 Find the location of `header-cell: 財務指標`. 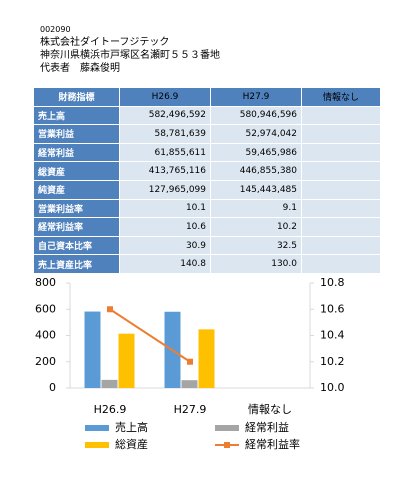

header-cell: 財務指標 is located at coordinates (76, 97).